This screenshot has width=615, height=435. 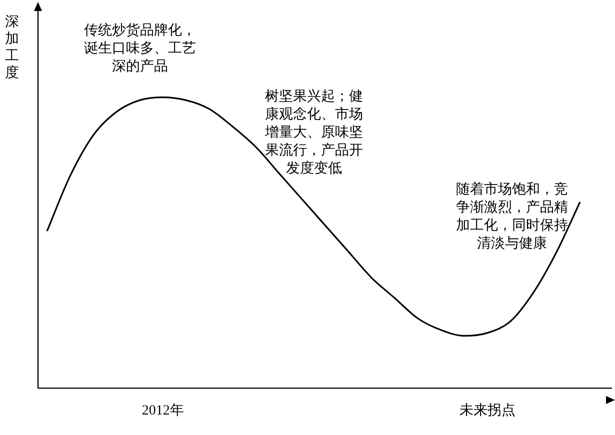 I want to click on annotation: 随着市场饱和，竞争渐激烈，产品精加工化，同时保持清淡与健康, so click(x=512, y=217).